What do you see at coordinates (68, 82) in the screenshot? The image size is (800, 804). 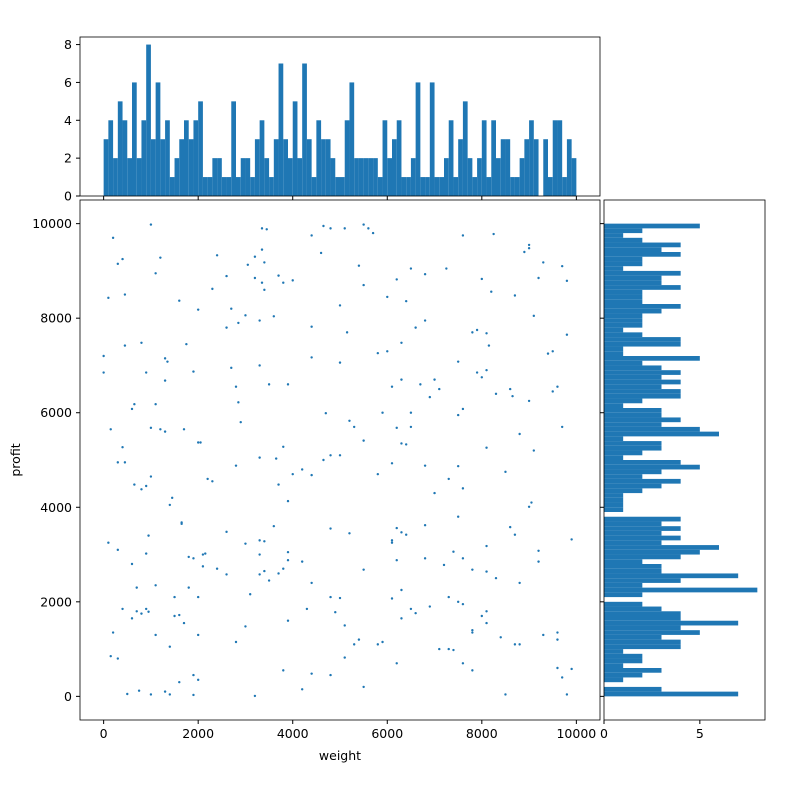 I see `y-tick-label: 6` at bounding box center [68, 82].